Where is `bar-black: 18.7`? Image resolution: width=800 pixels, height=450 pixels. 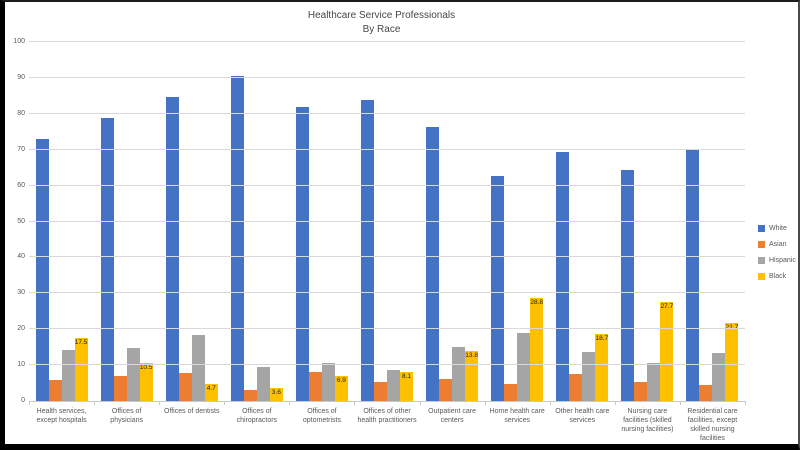
bar-black: 18.7 is located at coordinates (602, 367).